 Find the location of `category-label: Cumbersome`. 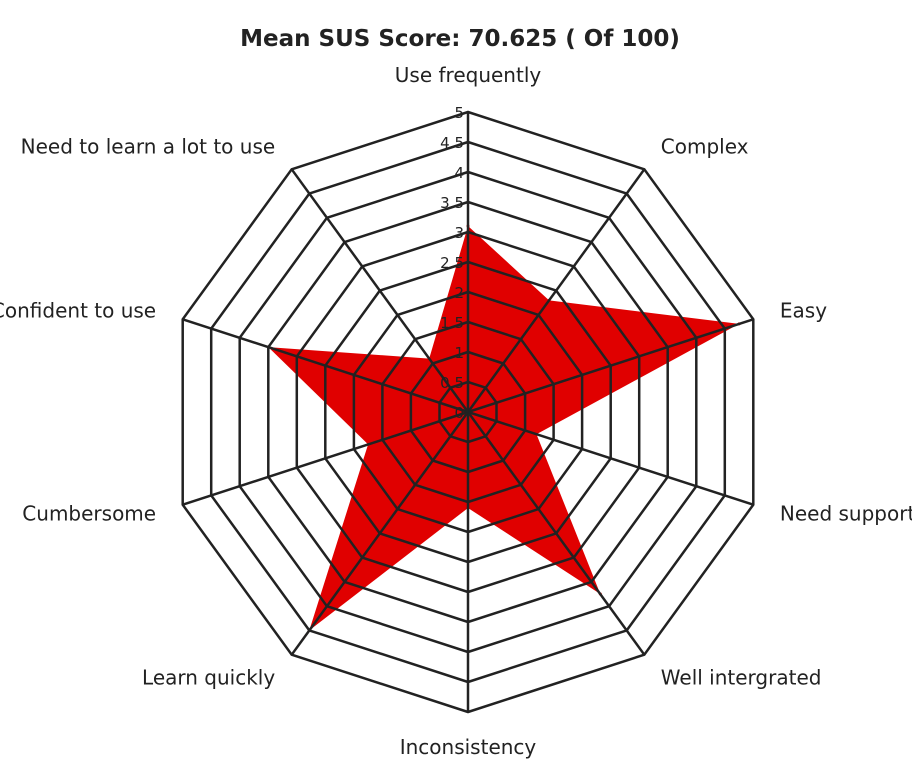

category-label: Cumbersome is located at coordinates (89, 513).